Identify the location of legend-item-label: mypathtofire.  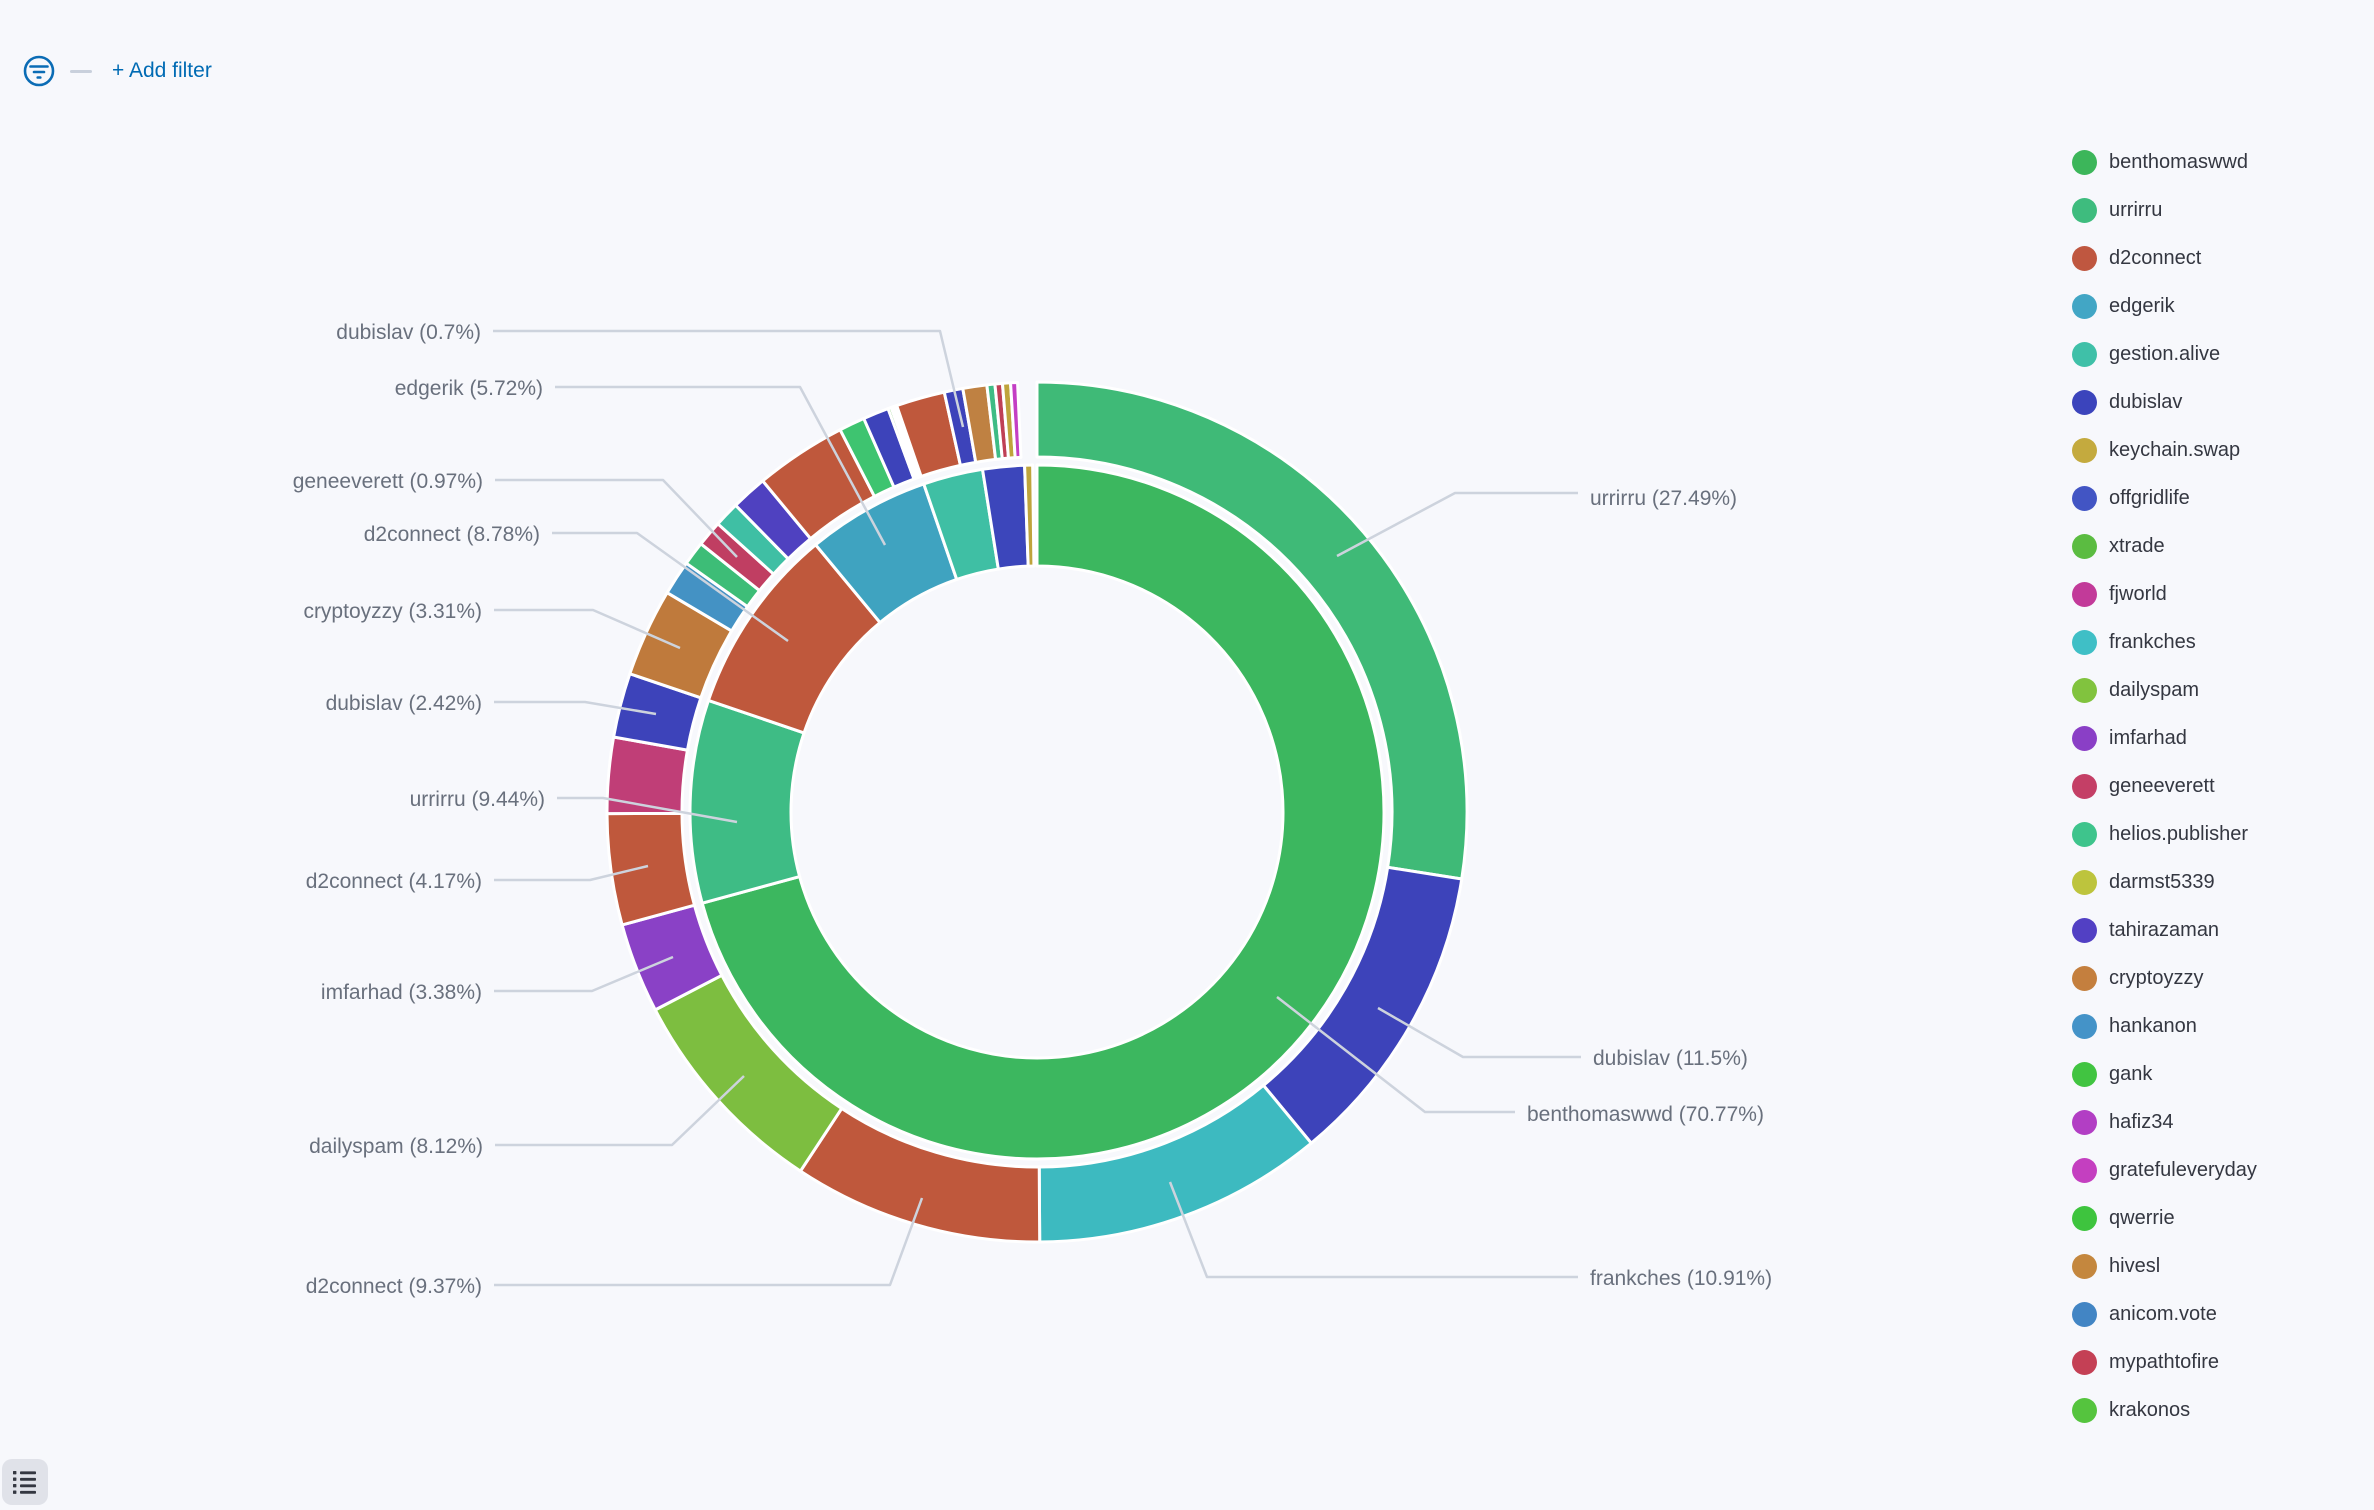
(2164, 1361).